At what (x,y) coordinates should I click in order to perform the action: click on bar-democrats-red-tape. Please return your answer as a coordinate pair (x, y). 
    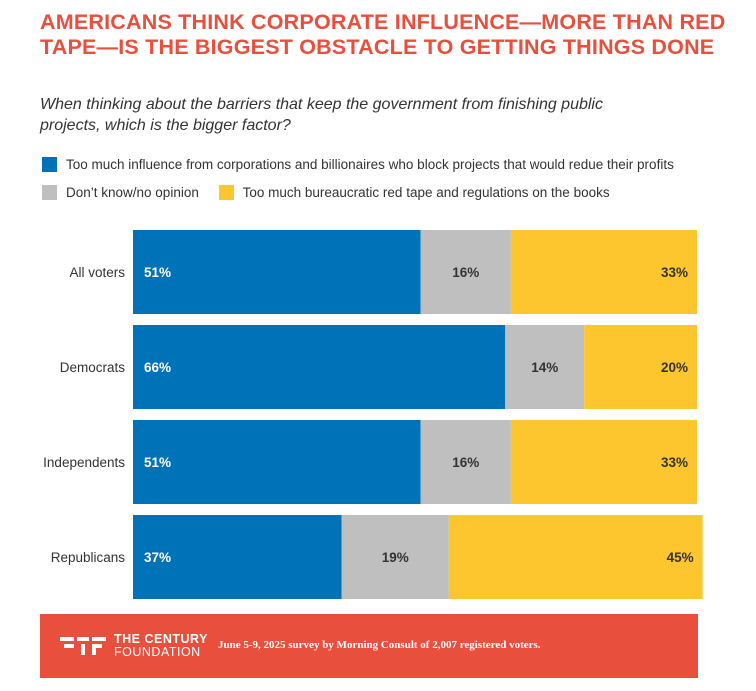
    Looking at the image, I should click on (640, 367).